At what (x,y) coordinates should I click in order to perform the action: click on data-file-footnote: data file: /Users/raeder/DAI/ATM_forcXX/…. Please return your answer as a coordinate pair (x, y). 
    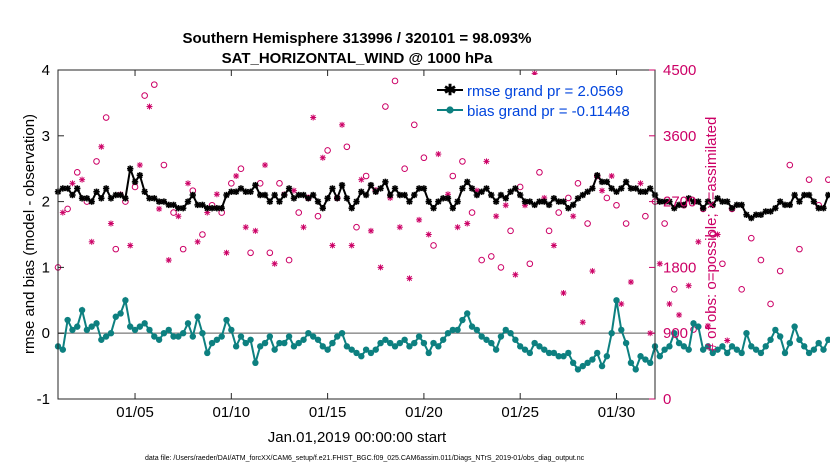
    Looking at the image, I should click on (365, 458).